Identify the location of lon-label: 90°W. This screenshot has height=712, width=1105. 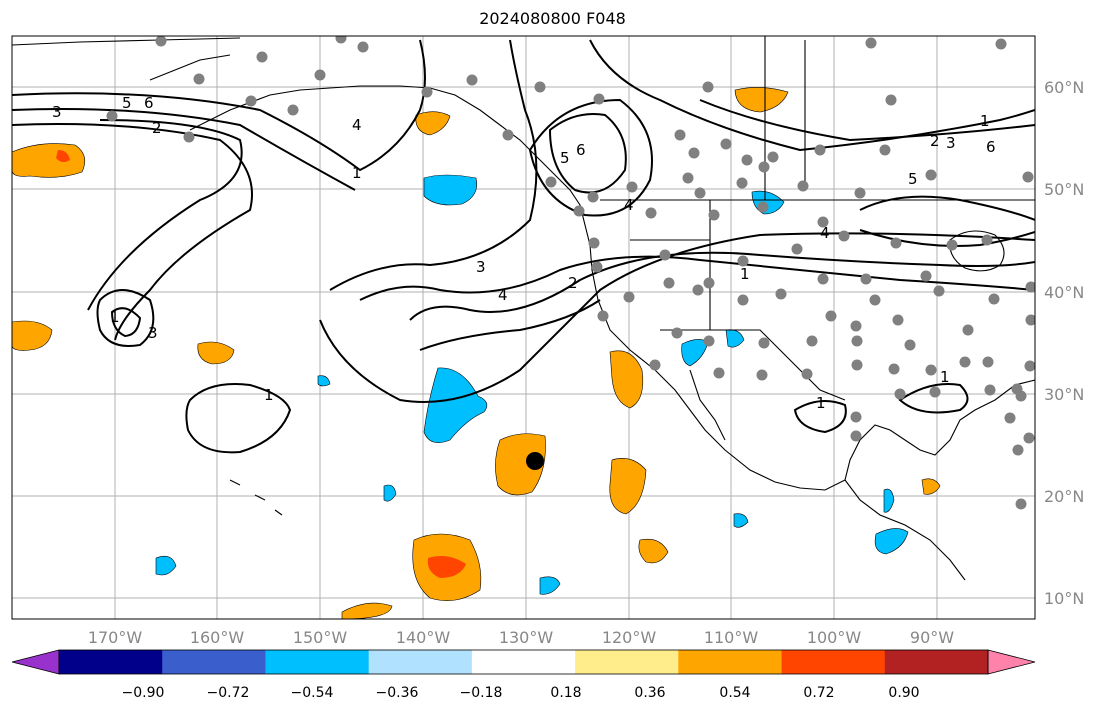
(932, 637).